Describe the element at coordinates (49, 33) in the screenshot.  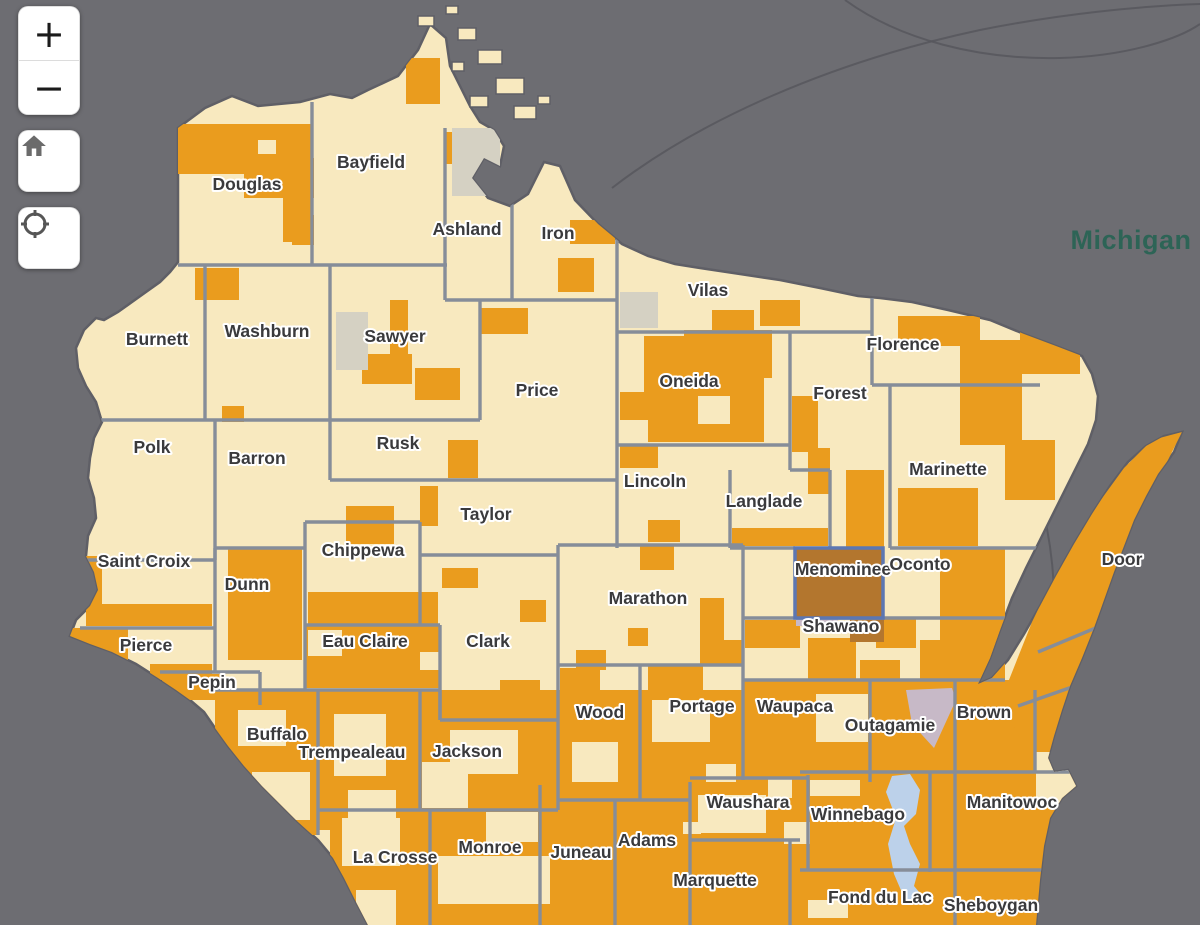
I see `zoom-in-button: +` at that location.